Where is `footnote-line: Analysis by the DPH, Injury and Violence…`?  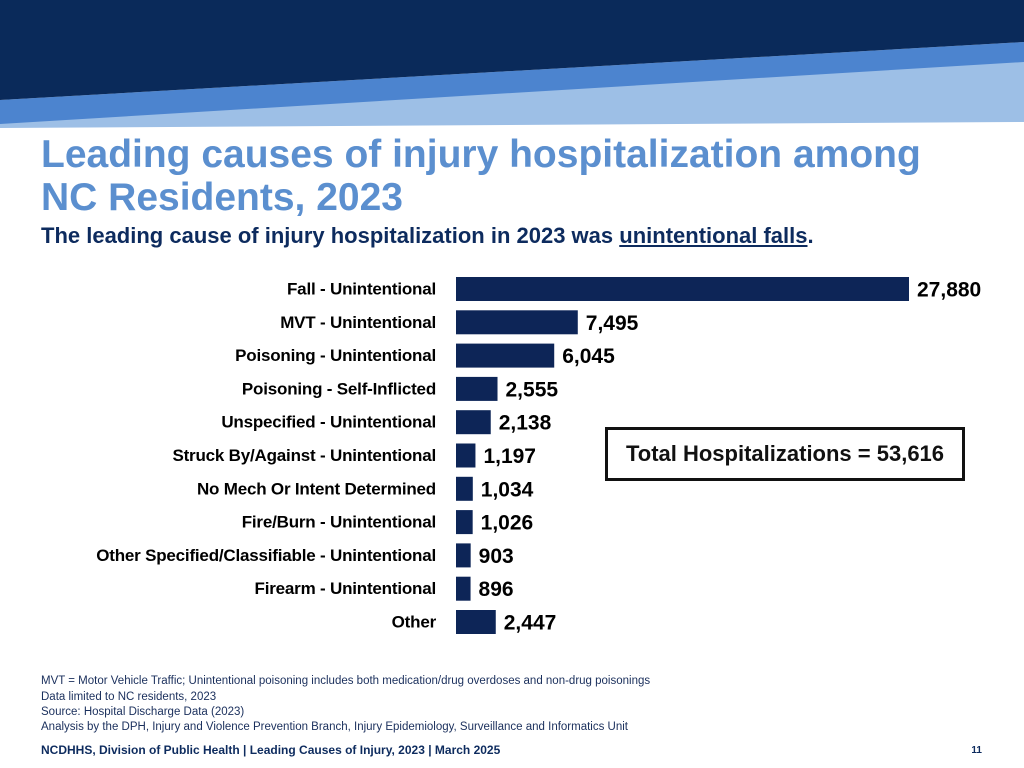 footnote-line: Analysis by the DPH, Injury and Violence… is located at coordinates (335, 727).